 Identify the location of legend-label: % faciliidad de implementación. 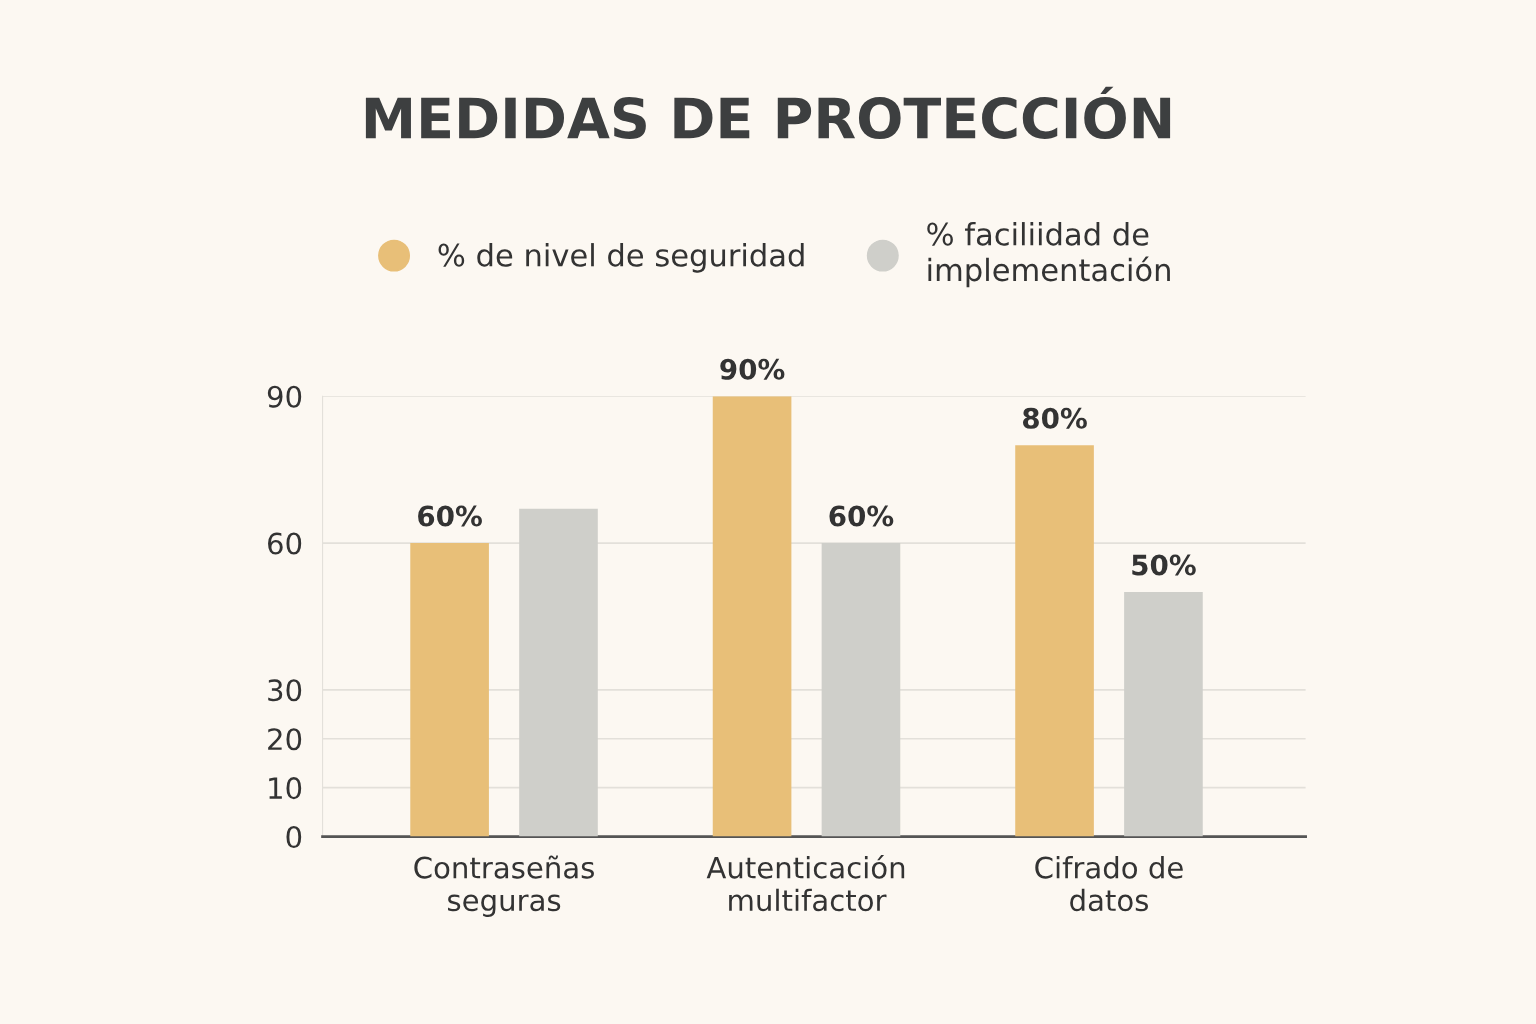
(1048, 255).